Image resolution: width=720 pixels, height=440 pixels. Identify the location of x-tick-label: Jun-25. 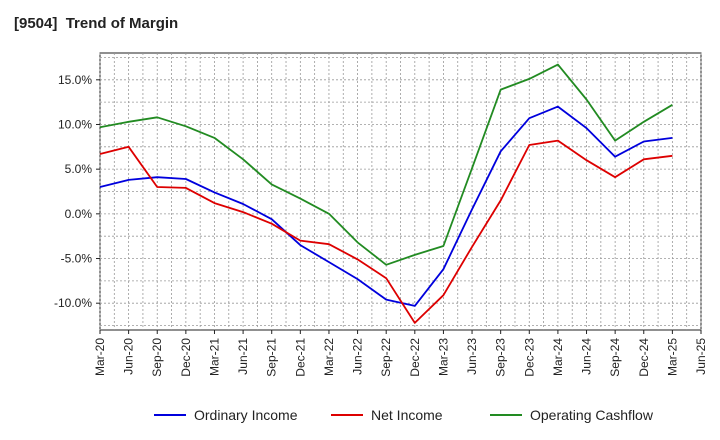
(701, 356).